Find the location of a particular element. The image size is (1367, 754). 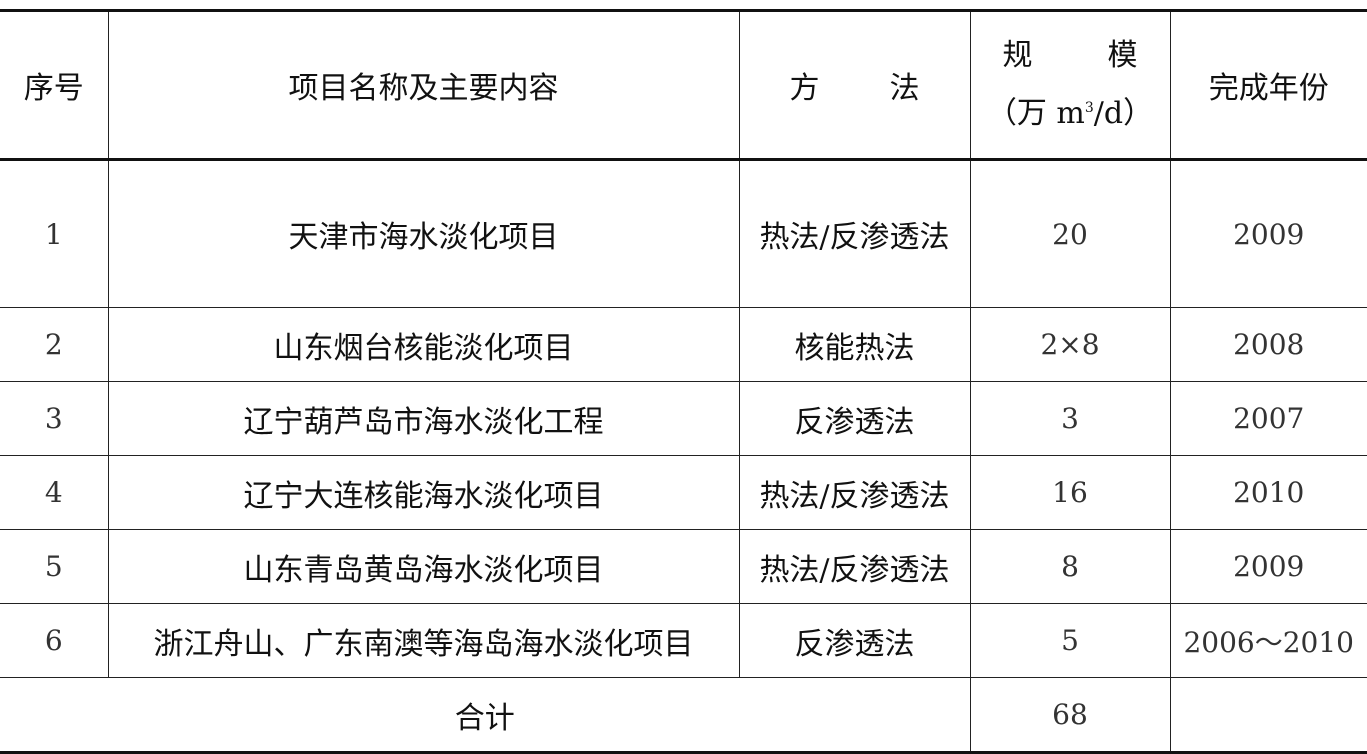

cell-scale: 2×8 is located at coordinates (1070, 344).